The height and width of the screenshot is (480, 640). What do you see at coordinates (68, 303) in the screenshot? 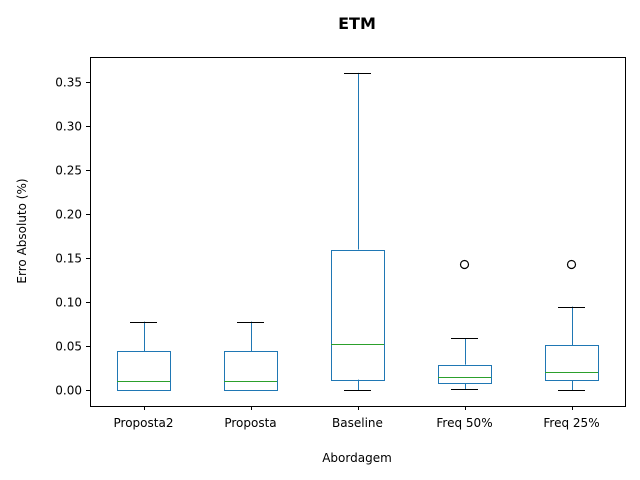
I see `y-tick-label: 0.10` at bounding box center [68, 303].